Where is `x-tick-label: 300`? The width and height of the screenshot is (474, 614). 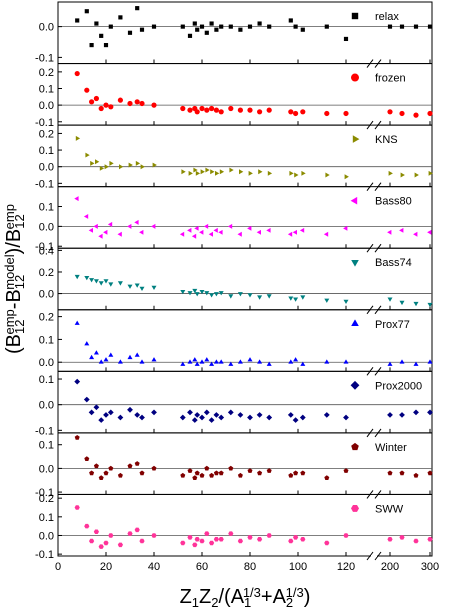
x-tick-label: 300 is located at coordinates (430, 567).